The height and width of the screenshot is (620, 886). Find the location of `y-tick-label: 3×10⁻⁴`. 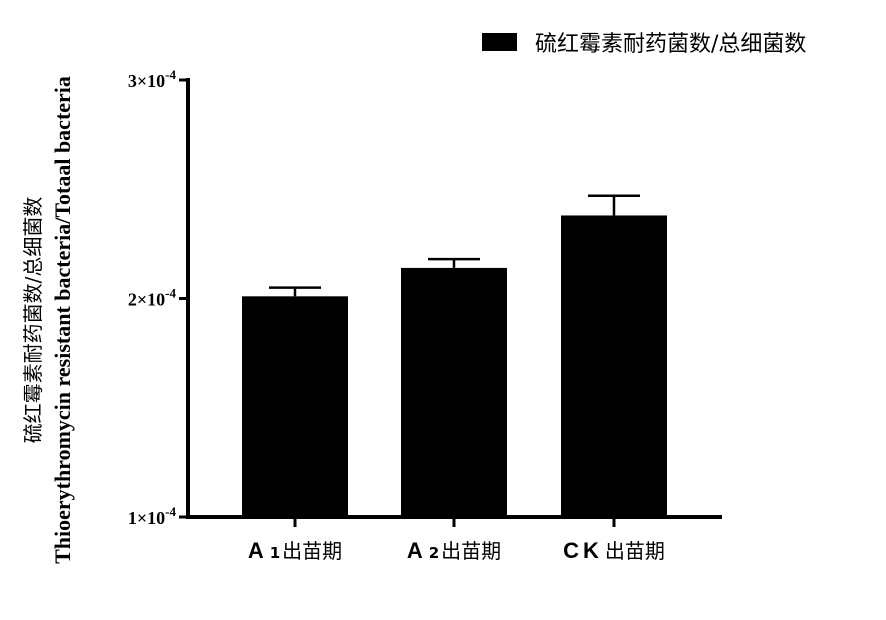

y-tick-label: 3×10⁻⁴ is located at coordinates (152, 79).